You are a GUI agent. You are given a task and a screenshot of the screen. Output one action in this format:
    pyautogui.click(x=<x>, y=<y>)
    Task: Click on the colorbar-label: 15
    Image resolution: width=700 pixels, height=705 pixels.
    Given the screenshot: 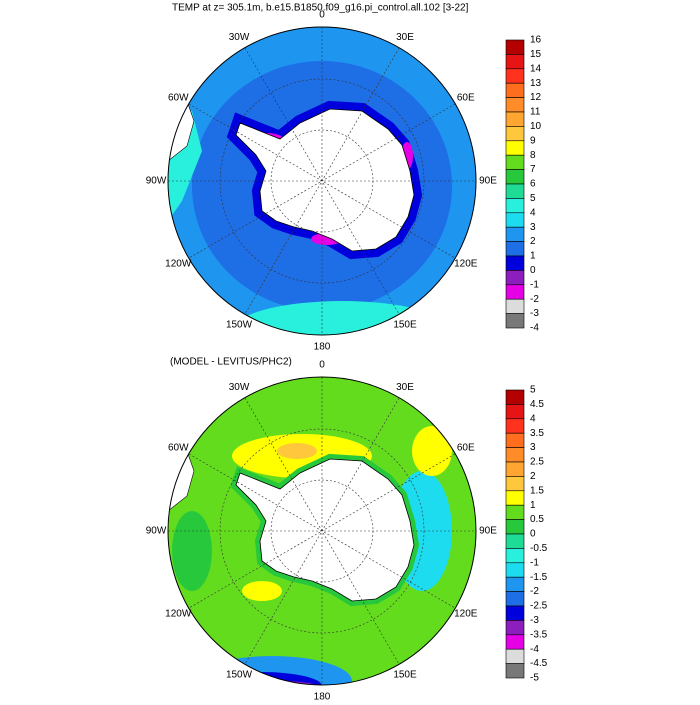 What is the action you would take?
    pyautogui.click(x=536, y=54)
    